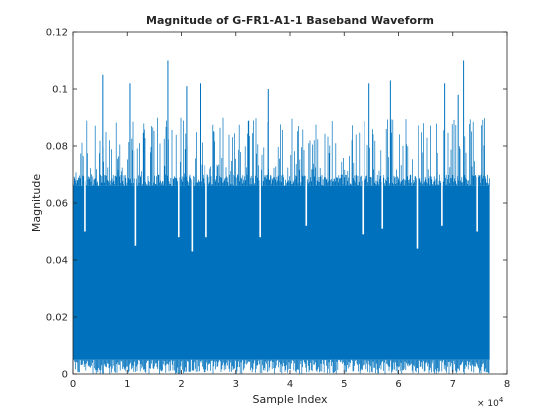  I want to click on y-tick-label: 0.04, so click(57, 261).